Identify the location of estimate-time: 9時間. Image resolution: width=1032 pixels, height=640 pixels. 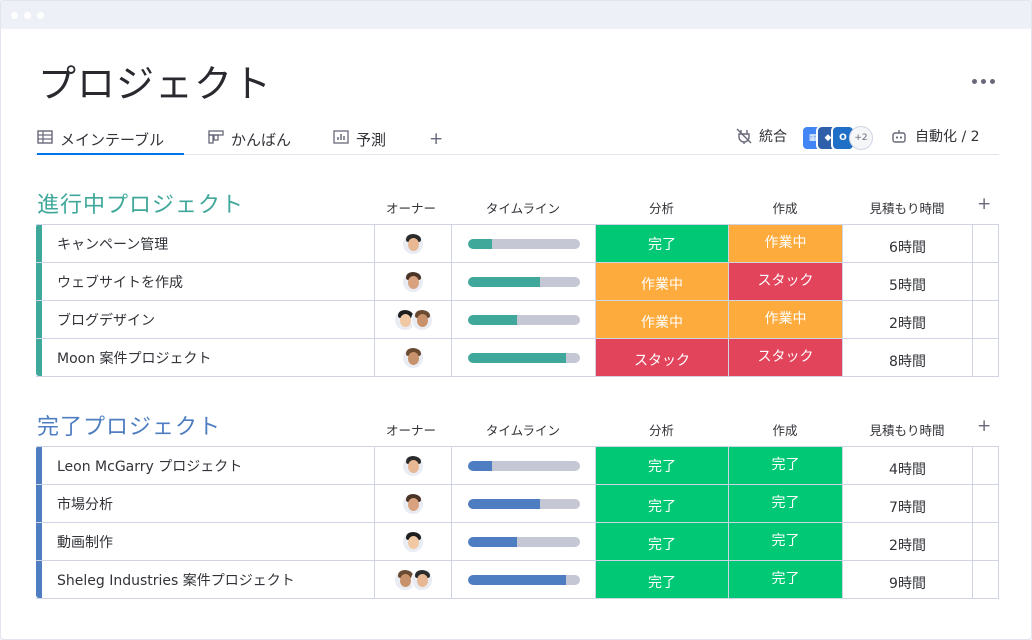
(907, 579).